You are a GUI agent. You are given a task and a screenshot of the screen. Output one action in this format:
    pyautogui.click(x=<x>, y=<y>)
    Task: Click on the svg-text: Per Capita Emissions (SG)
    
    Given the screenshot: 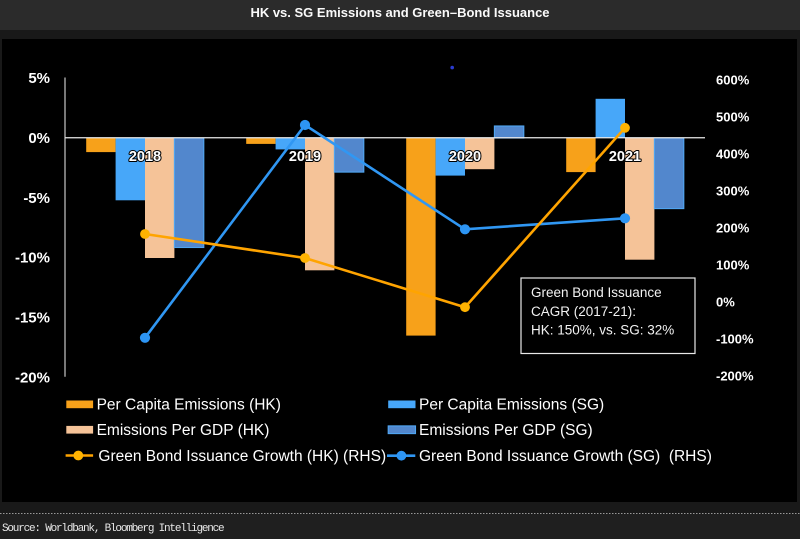 What is the action you would take?
    pyautogui.click(x=511, y=405)
    